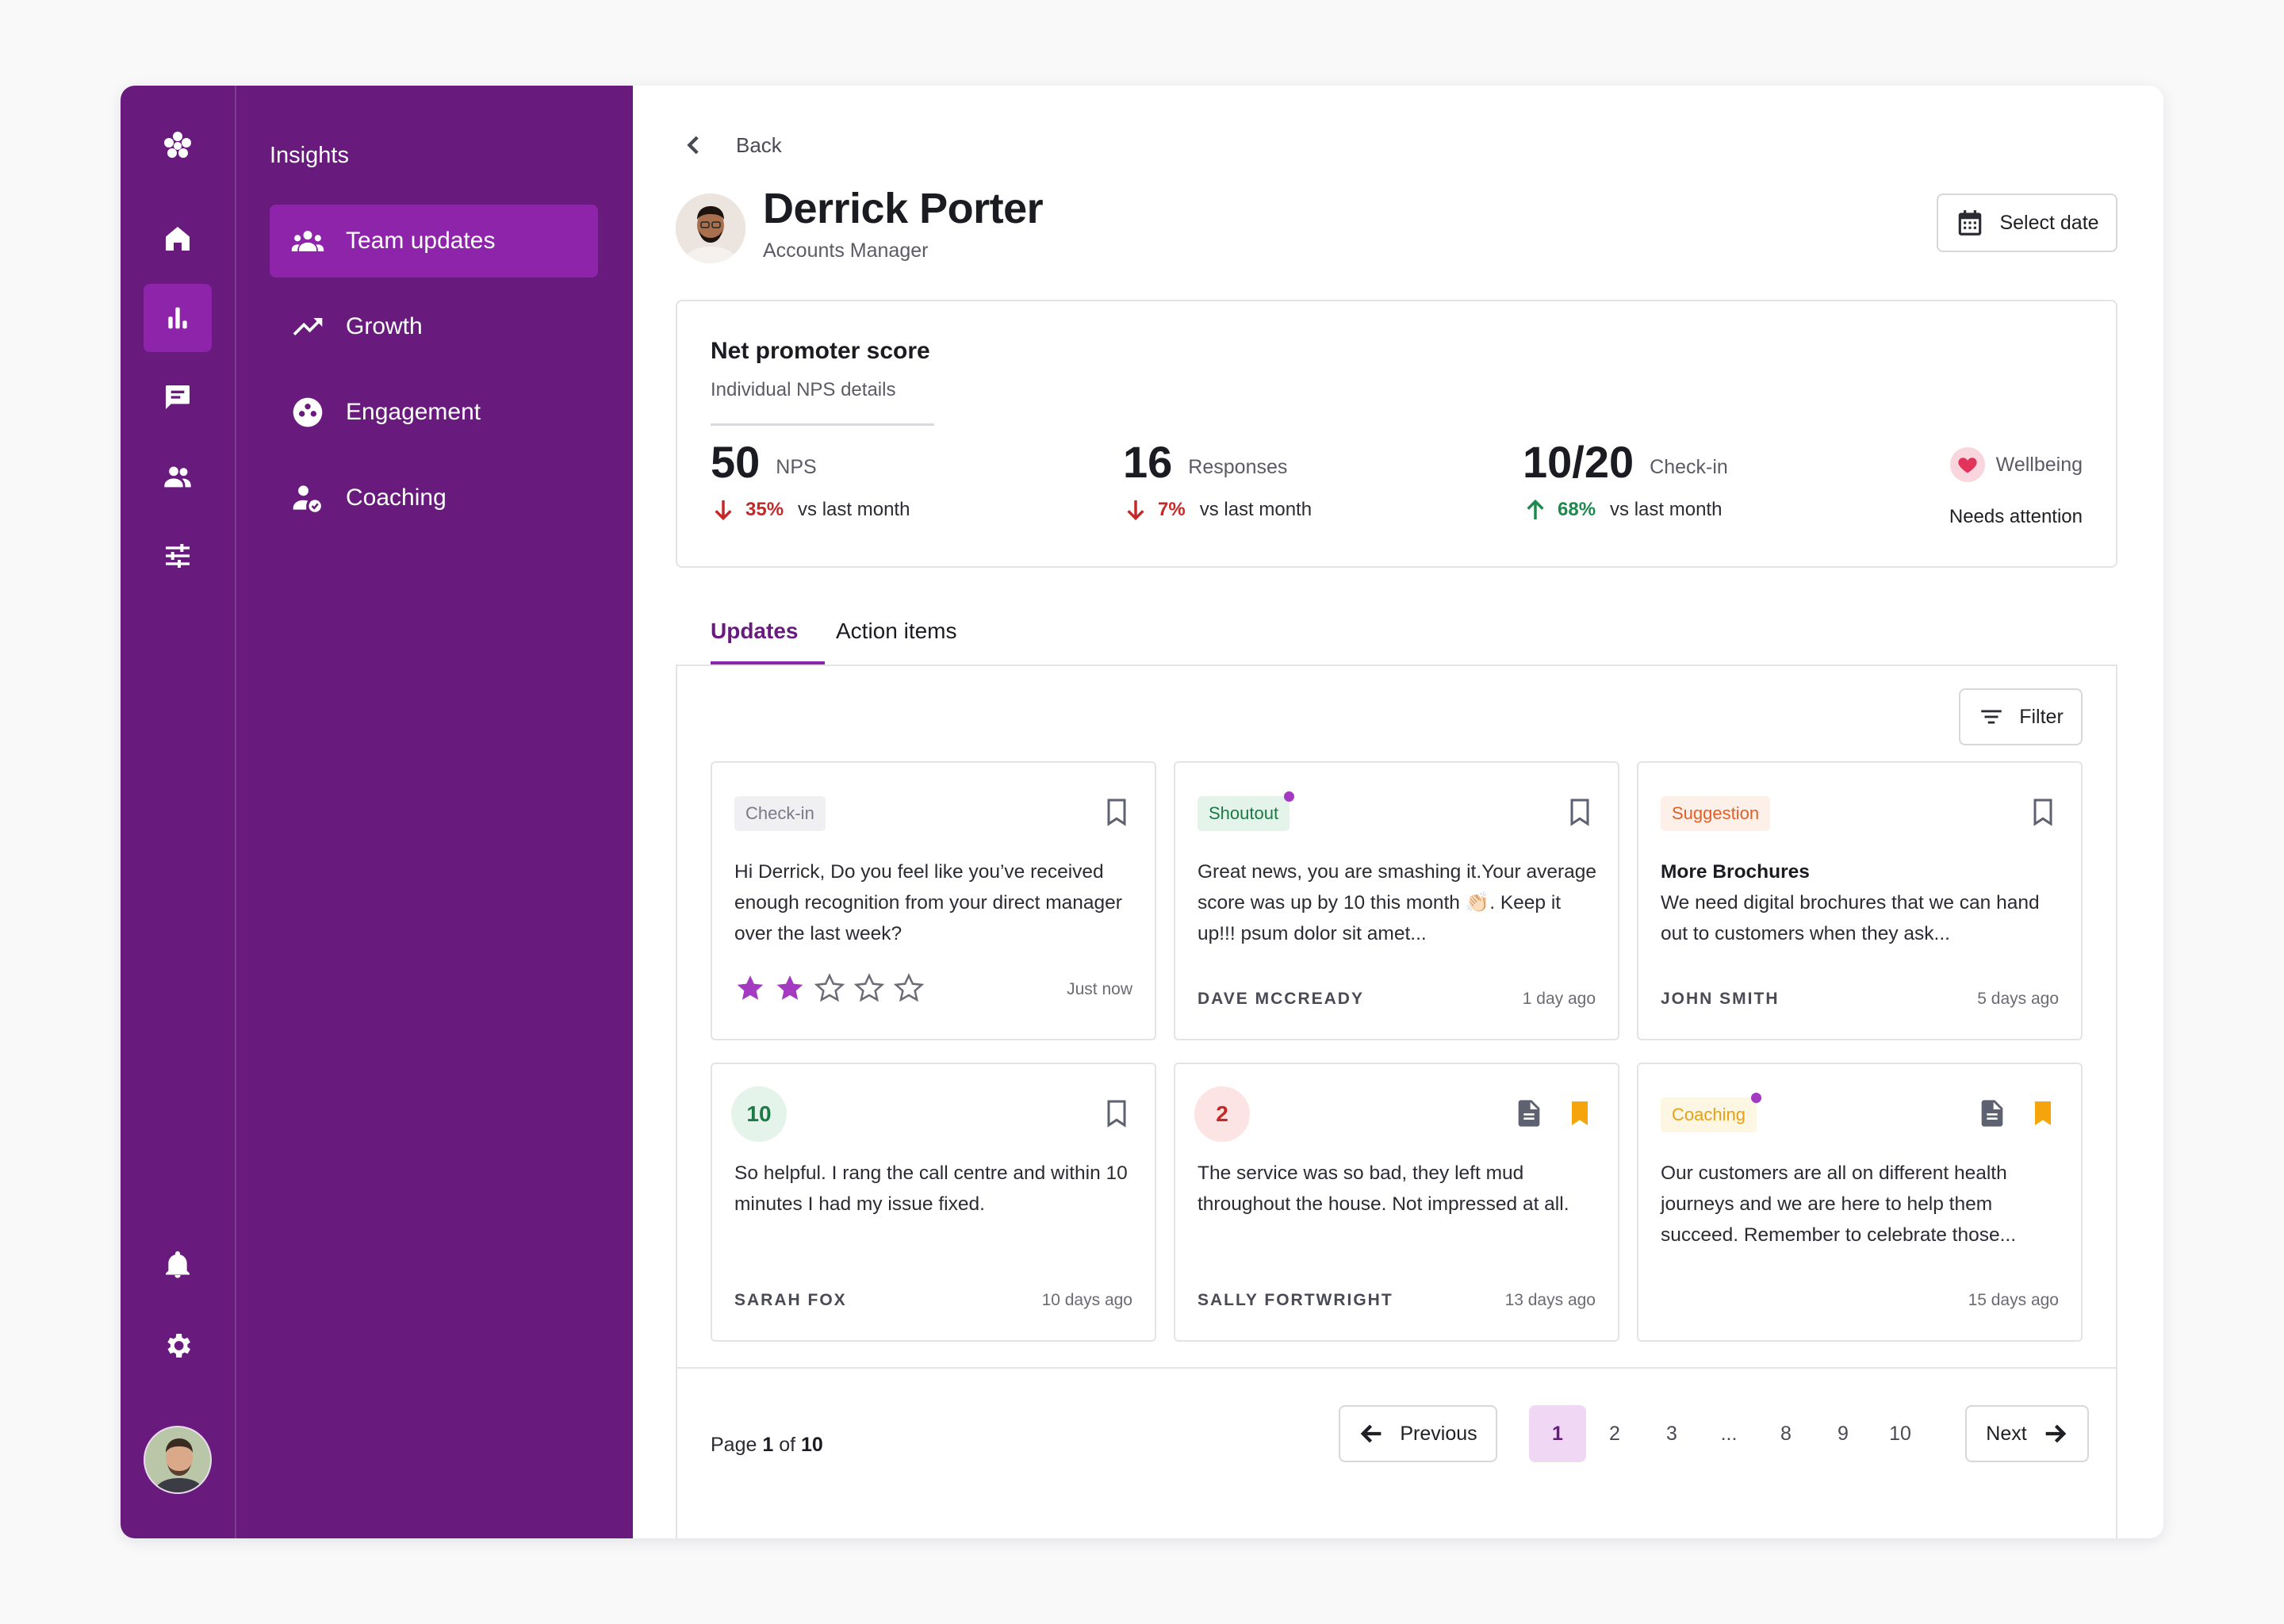 The width and height of the screenshot is (2284, 1624). I want to click on tag-label: Coaching, so click(1709, 1114).